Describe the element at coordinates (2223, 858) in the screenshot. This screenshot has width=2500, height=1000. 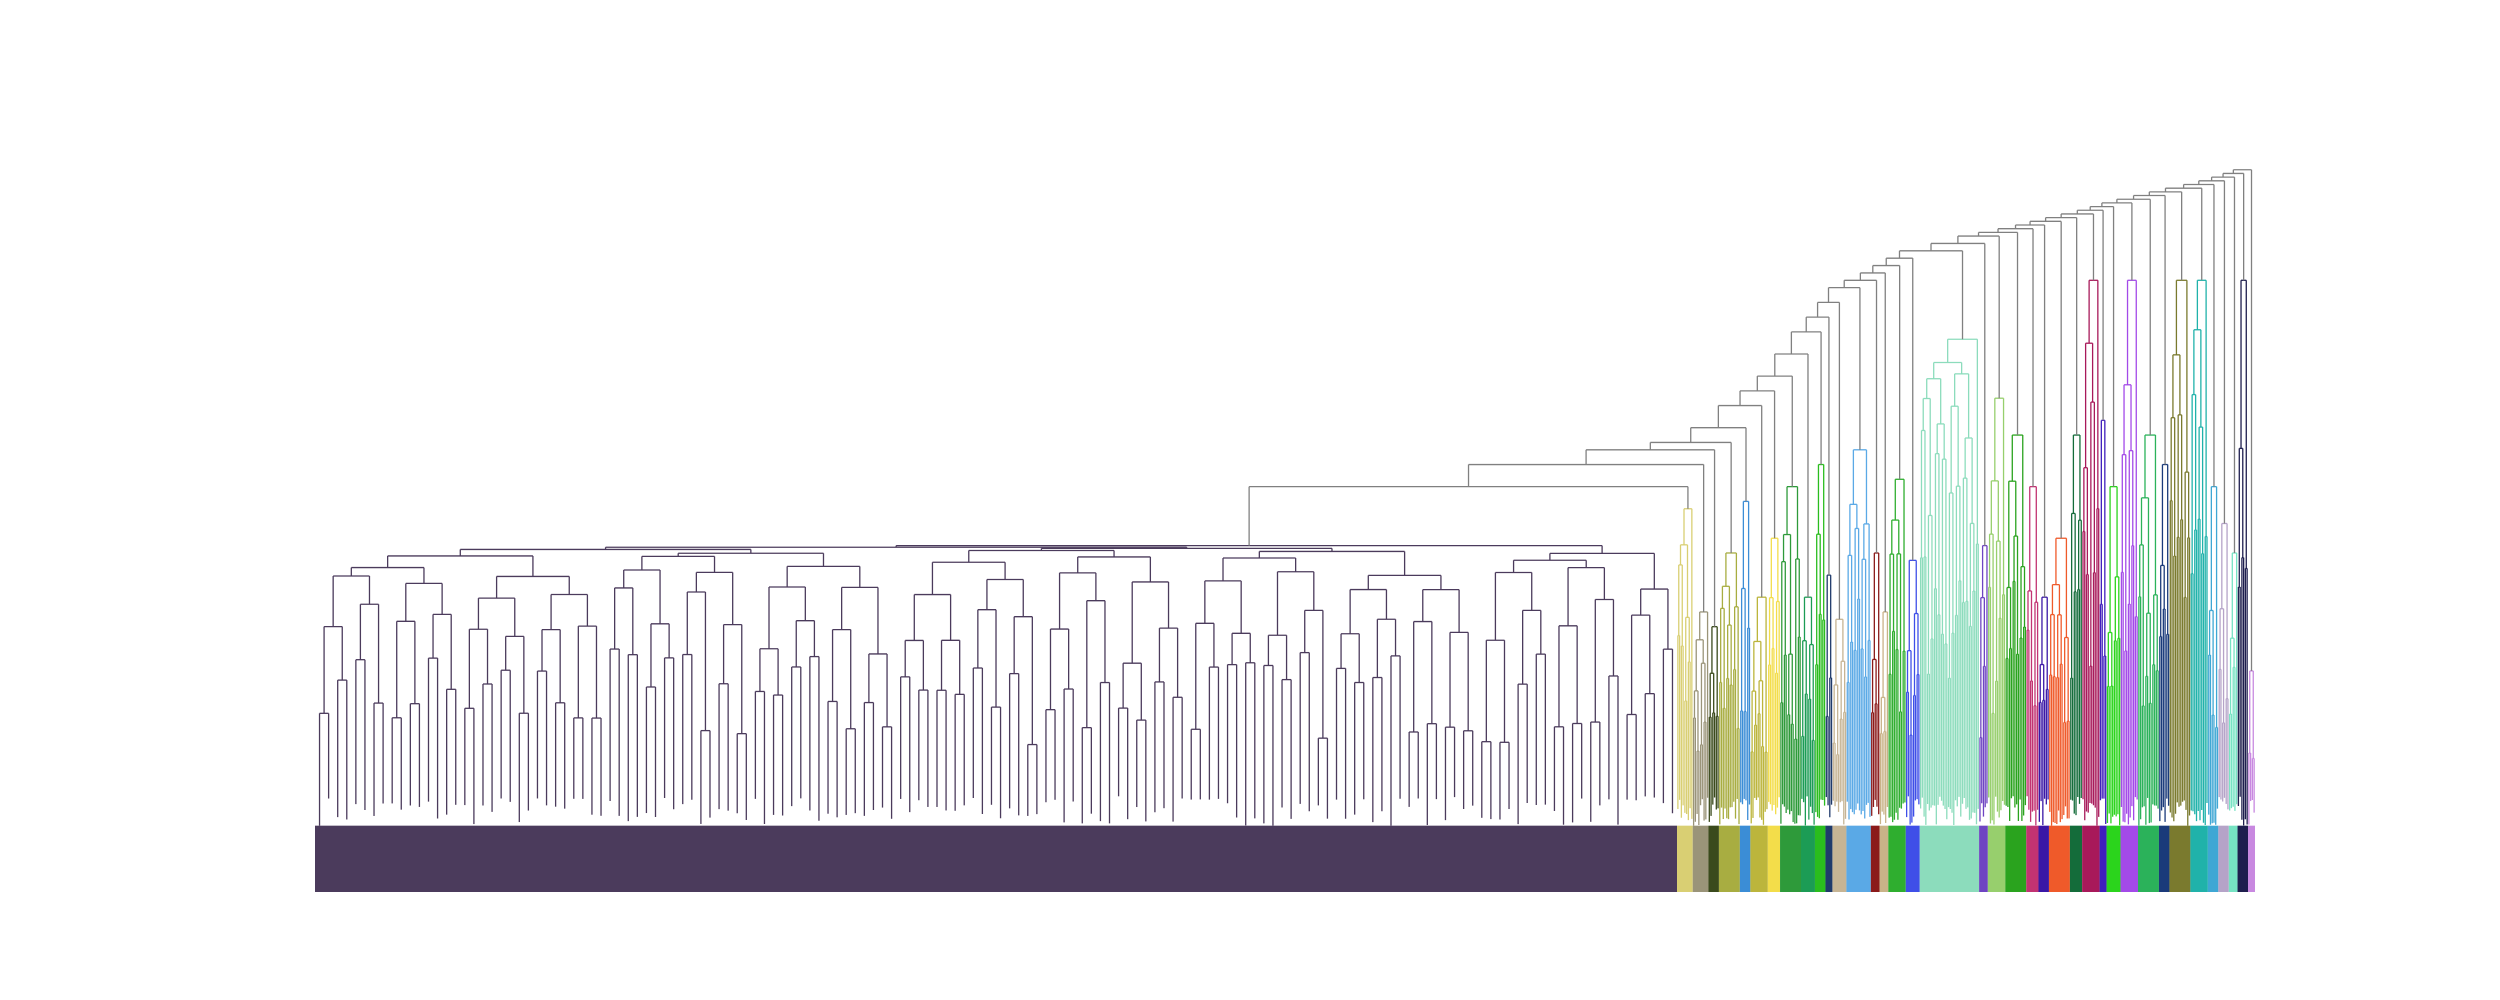
I see `cluster-35-leaf-block` at that location.